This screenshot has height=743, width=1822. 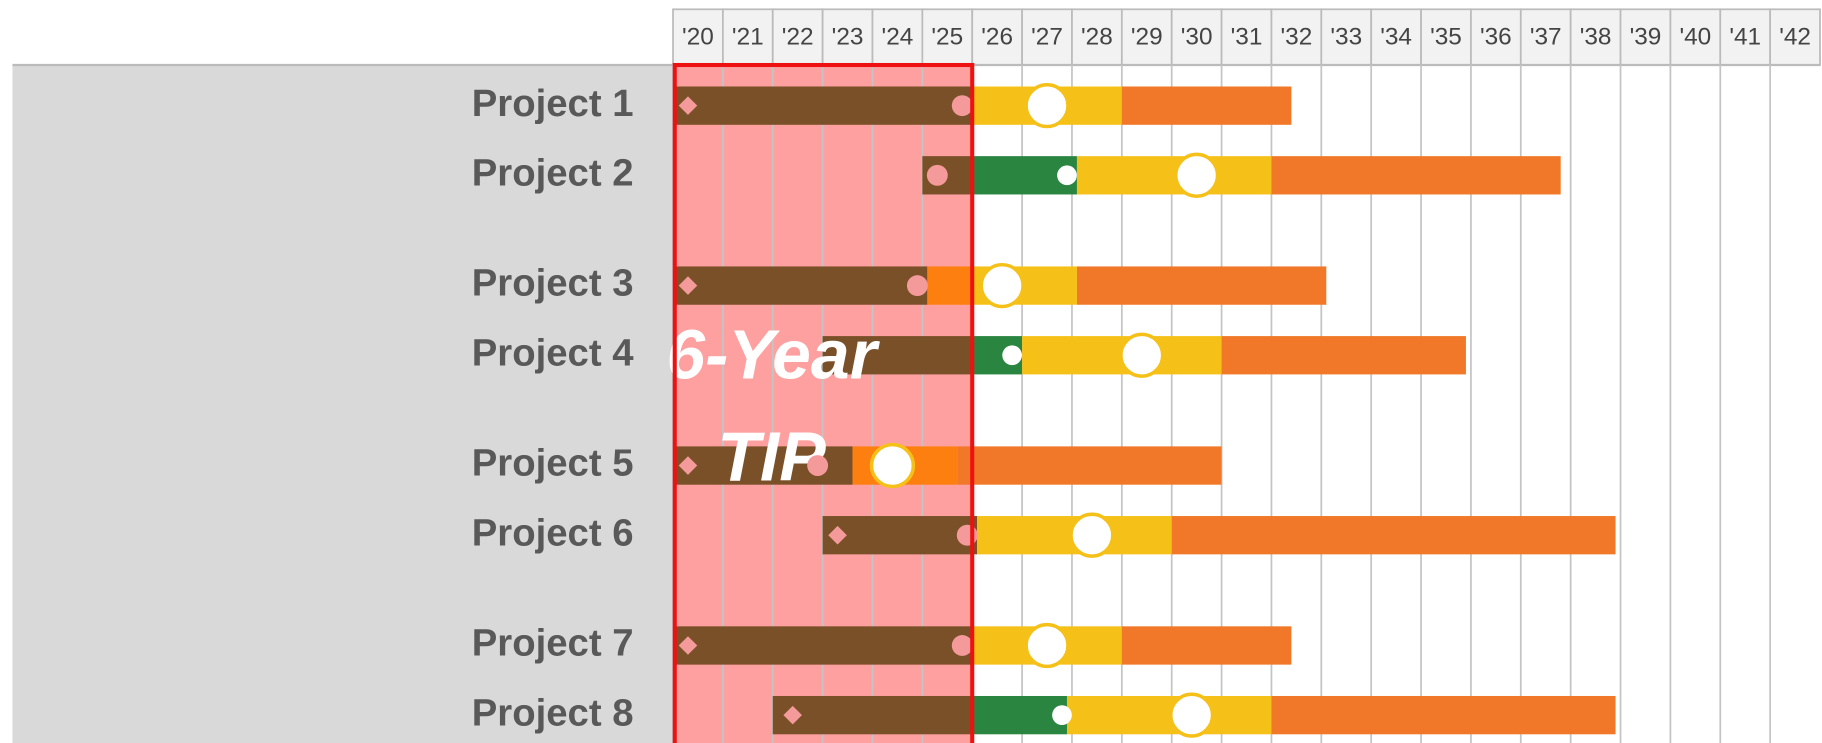 What do you see at coordinates (553, 463) in the screenshot?
I see `project-label: Project 5` at bounding box center [553, 463].